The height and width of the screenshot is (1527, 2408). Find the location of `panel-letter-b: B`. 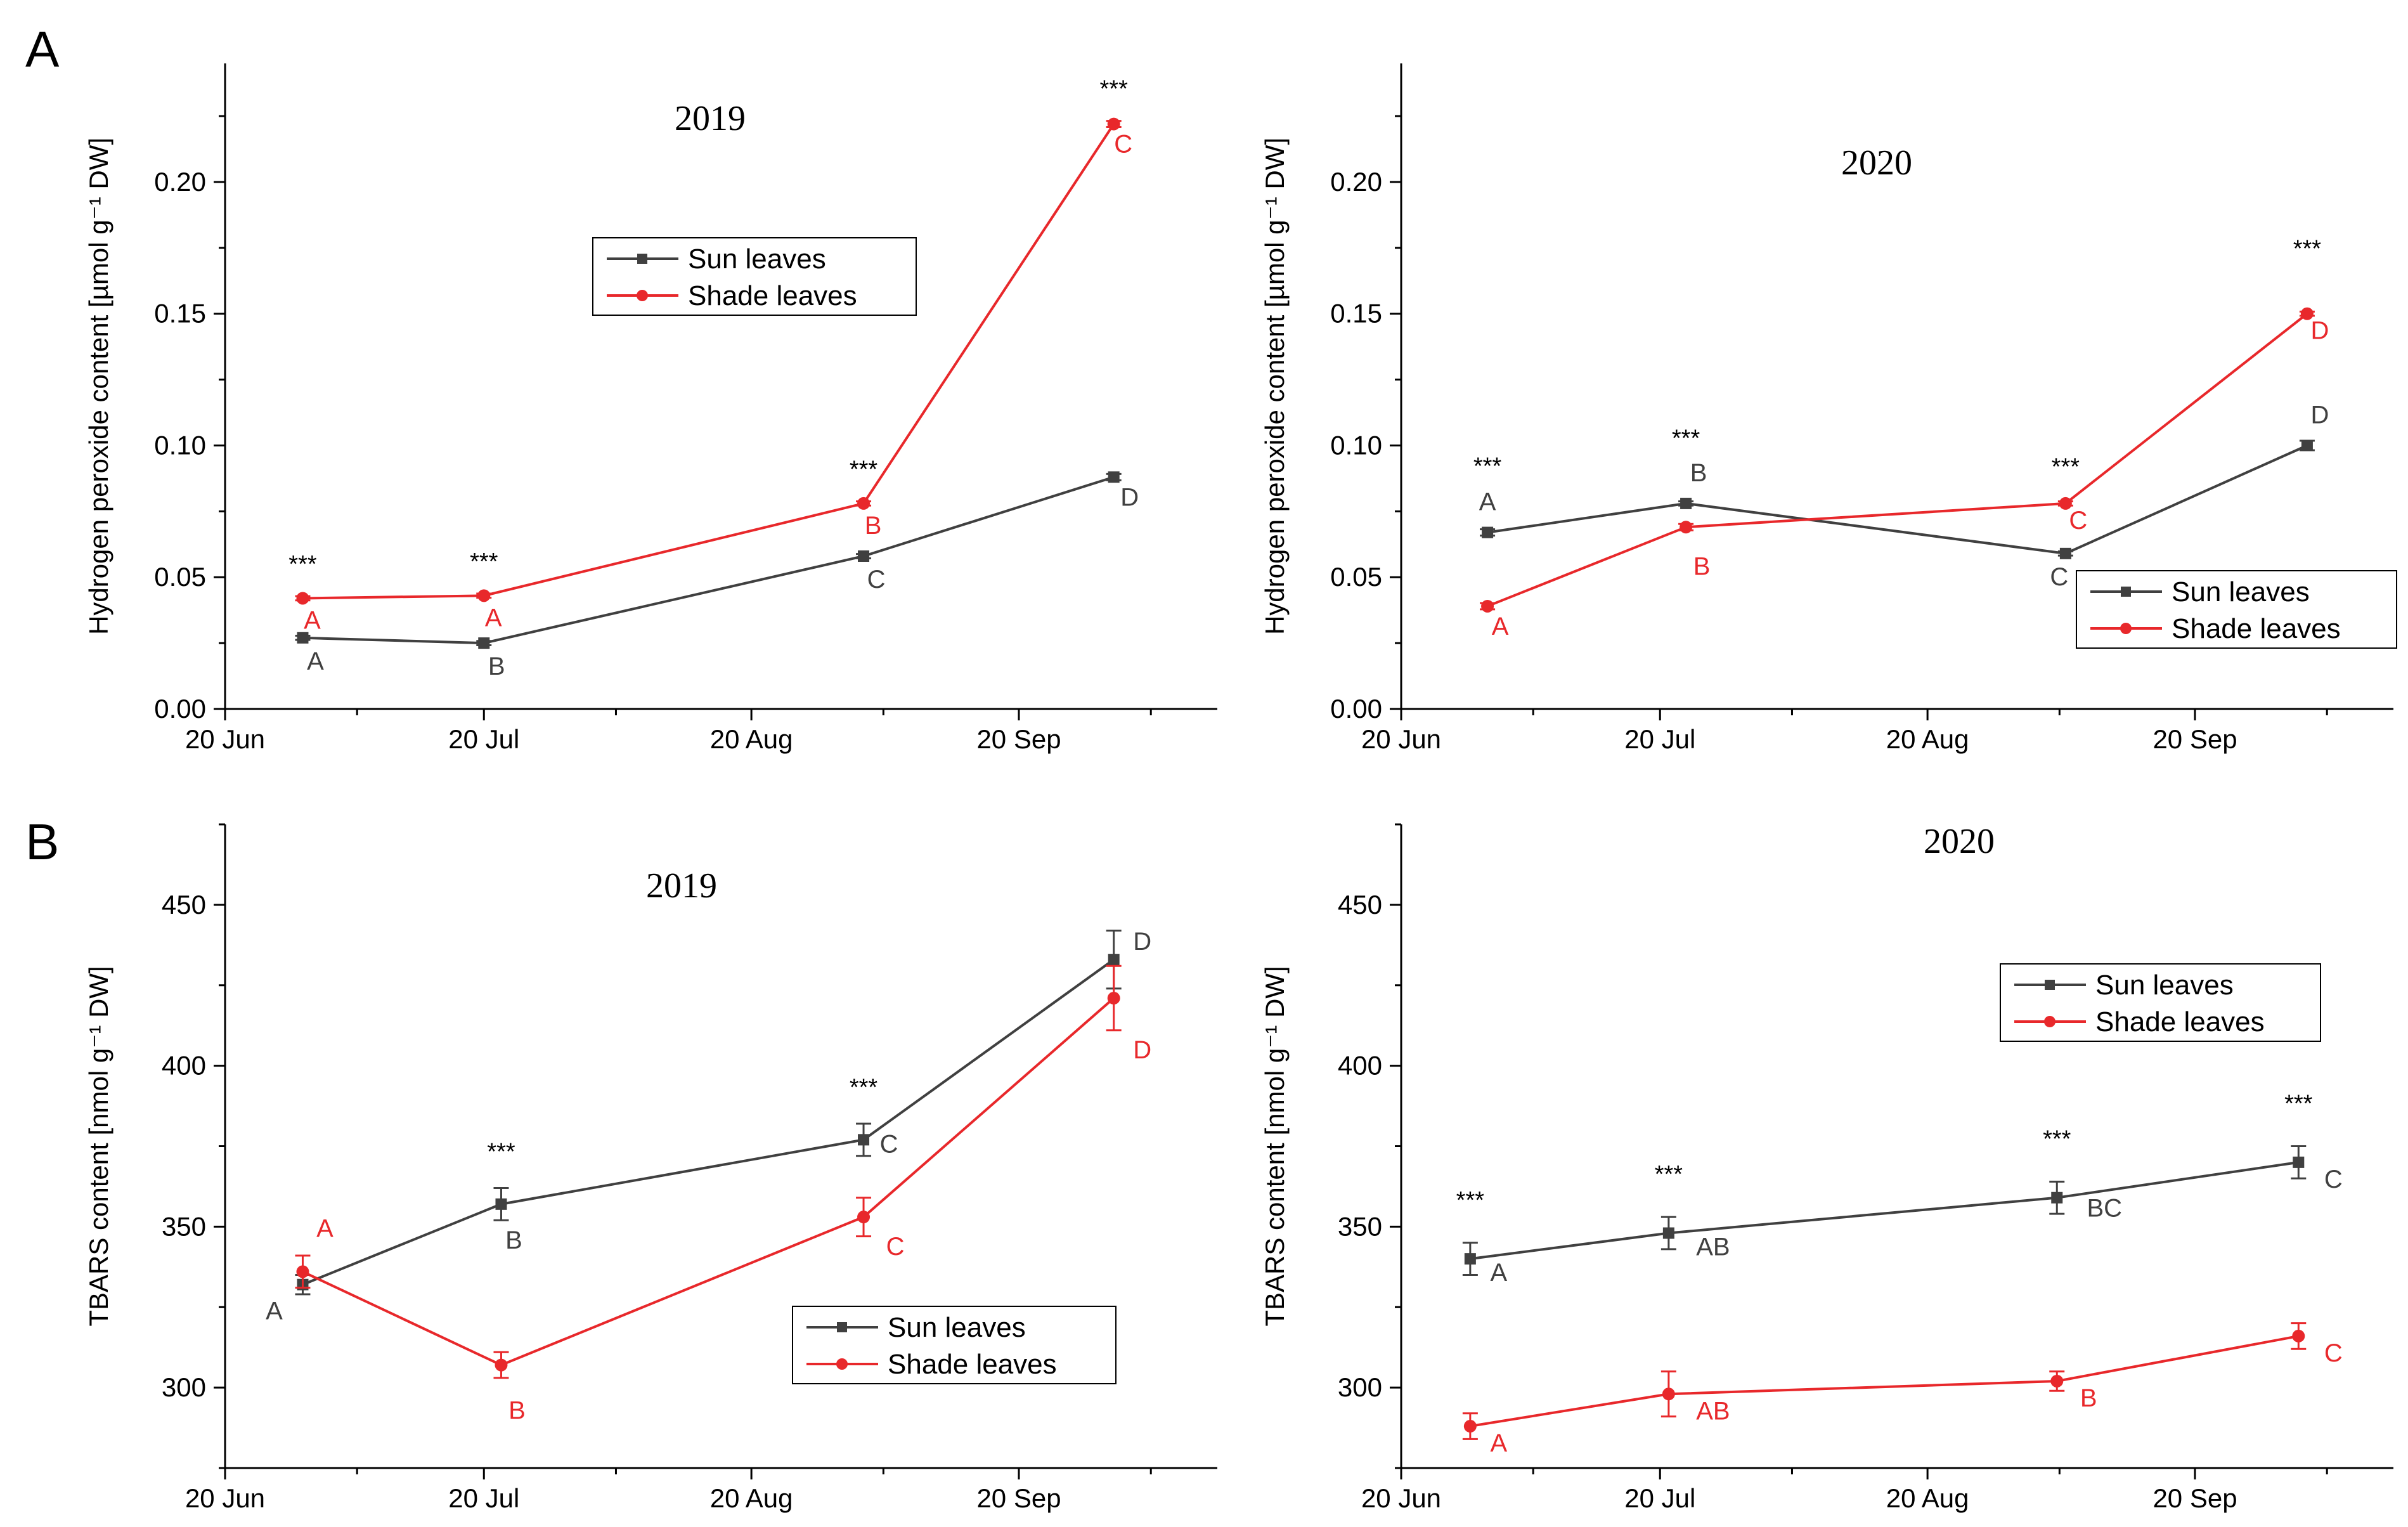

panel-letter-b: B is located at coordinates (42, 842).